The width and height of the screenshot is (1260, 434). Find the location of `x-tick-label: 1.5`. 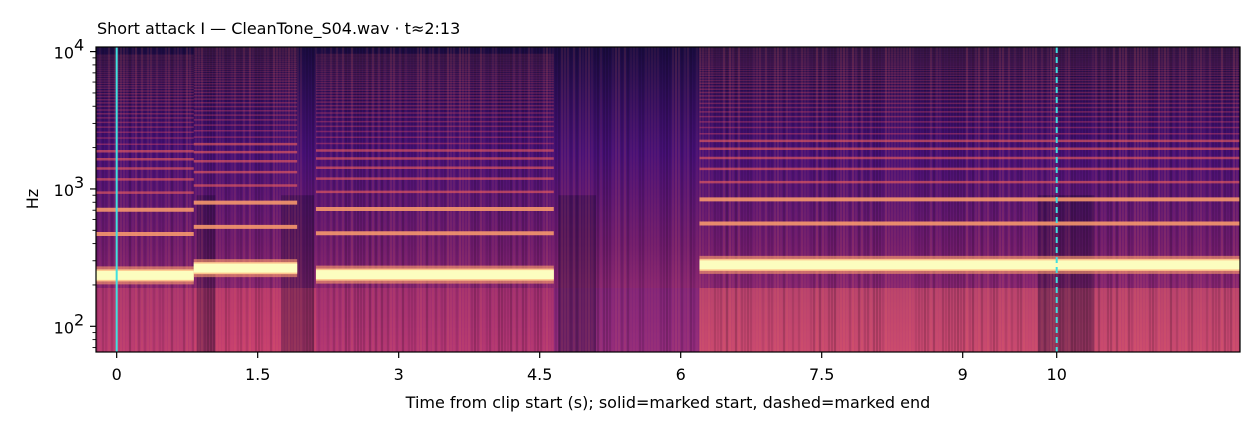

x-tick-label: 1.5 is located at coordinates (257, 374).